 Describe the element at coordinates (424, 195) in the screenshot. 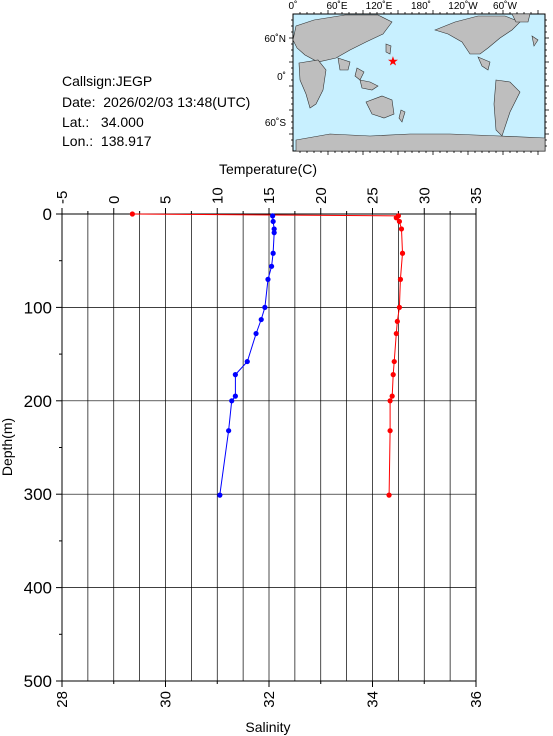

I see `top-tick-label: 30` at that location.